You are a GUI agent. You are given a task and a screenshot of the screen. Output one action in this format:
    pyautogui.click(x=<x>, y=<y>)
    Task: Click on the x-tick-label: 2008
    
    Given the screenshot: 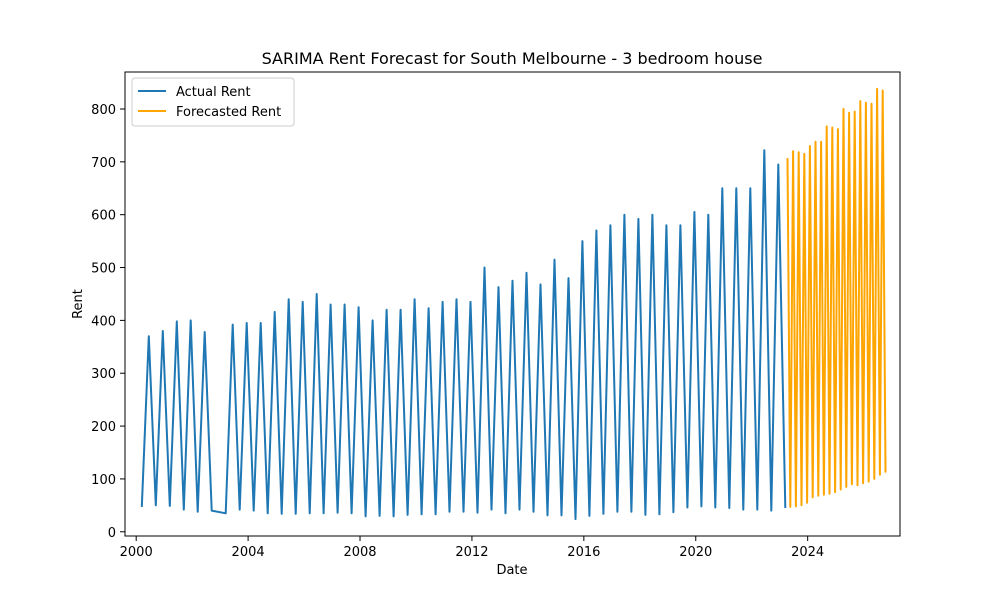 What is the action you would take?
    pyautogui.click(x=359, y=552)
    